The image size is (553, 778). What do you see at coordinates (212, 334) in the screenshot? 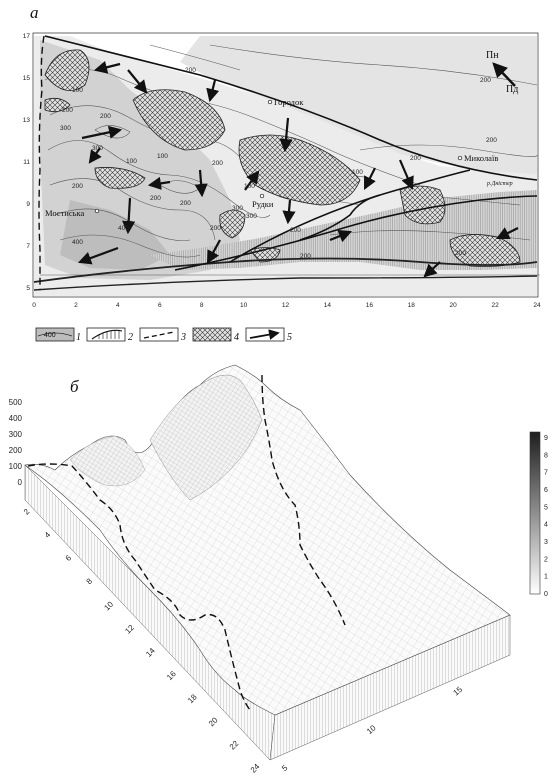
I see `crosshatch-area-swatch` at bounding box center [212, 334].